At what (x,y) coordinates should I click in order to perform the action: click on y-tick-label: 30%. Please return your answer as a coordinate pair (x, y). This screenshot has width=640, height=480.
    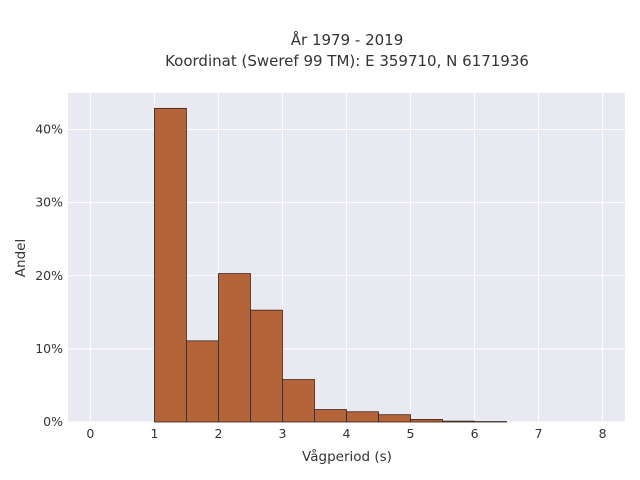
    Looking at the image, I should click on (49, 202).